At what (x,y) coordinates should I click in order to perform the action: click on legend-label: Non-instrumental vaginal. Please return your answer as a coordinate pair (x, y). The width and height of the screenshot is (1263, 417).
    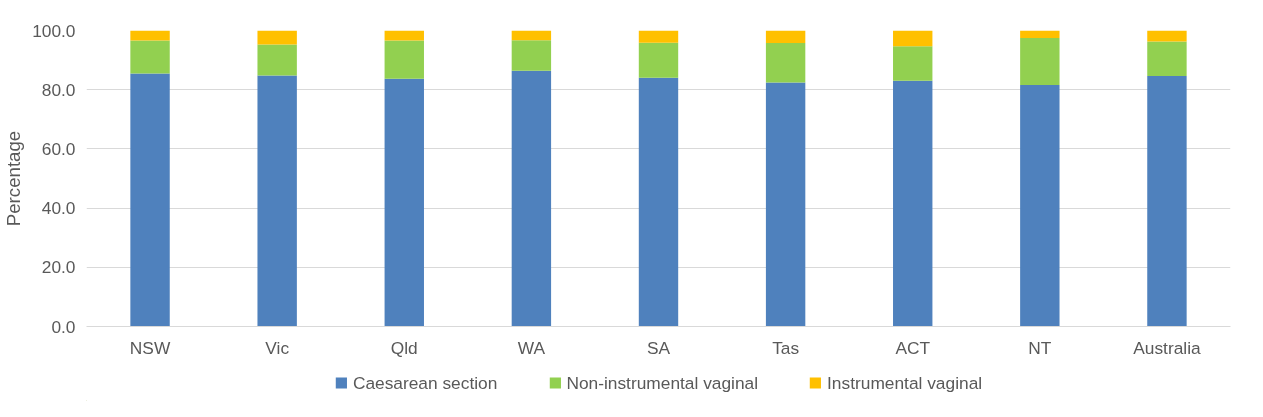
    Looking at the image, I should click on (662, 382).